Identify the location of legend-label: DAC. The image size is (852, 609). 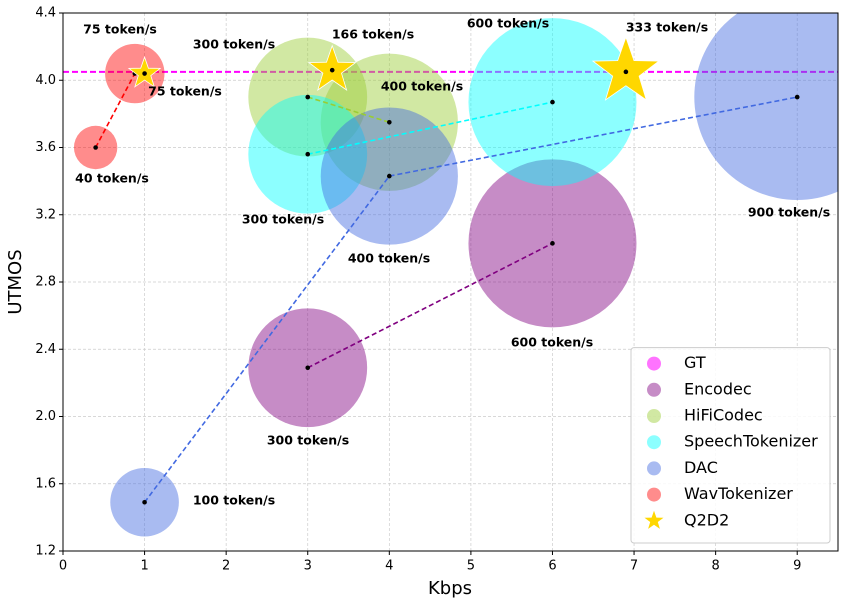
(701, 467).